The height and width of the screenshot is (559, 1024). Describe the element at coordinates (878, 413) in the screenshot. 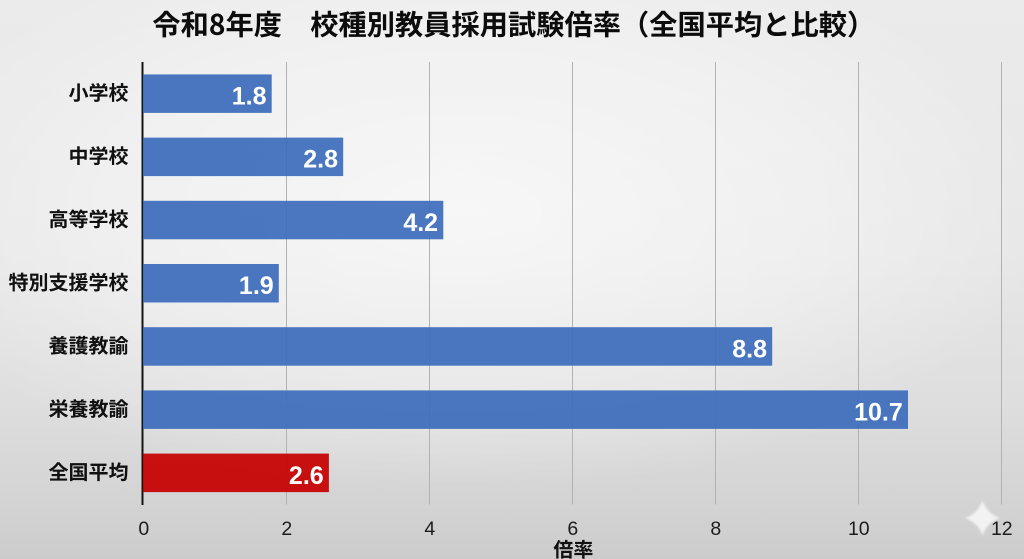

I see `svg-text: 10.7` at that location.